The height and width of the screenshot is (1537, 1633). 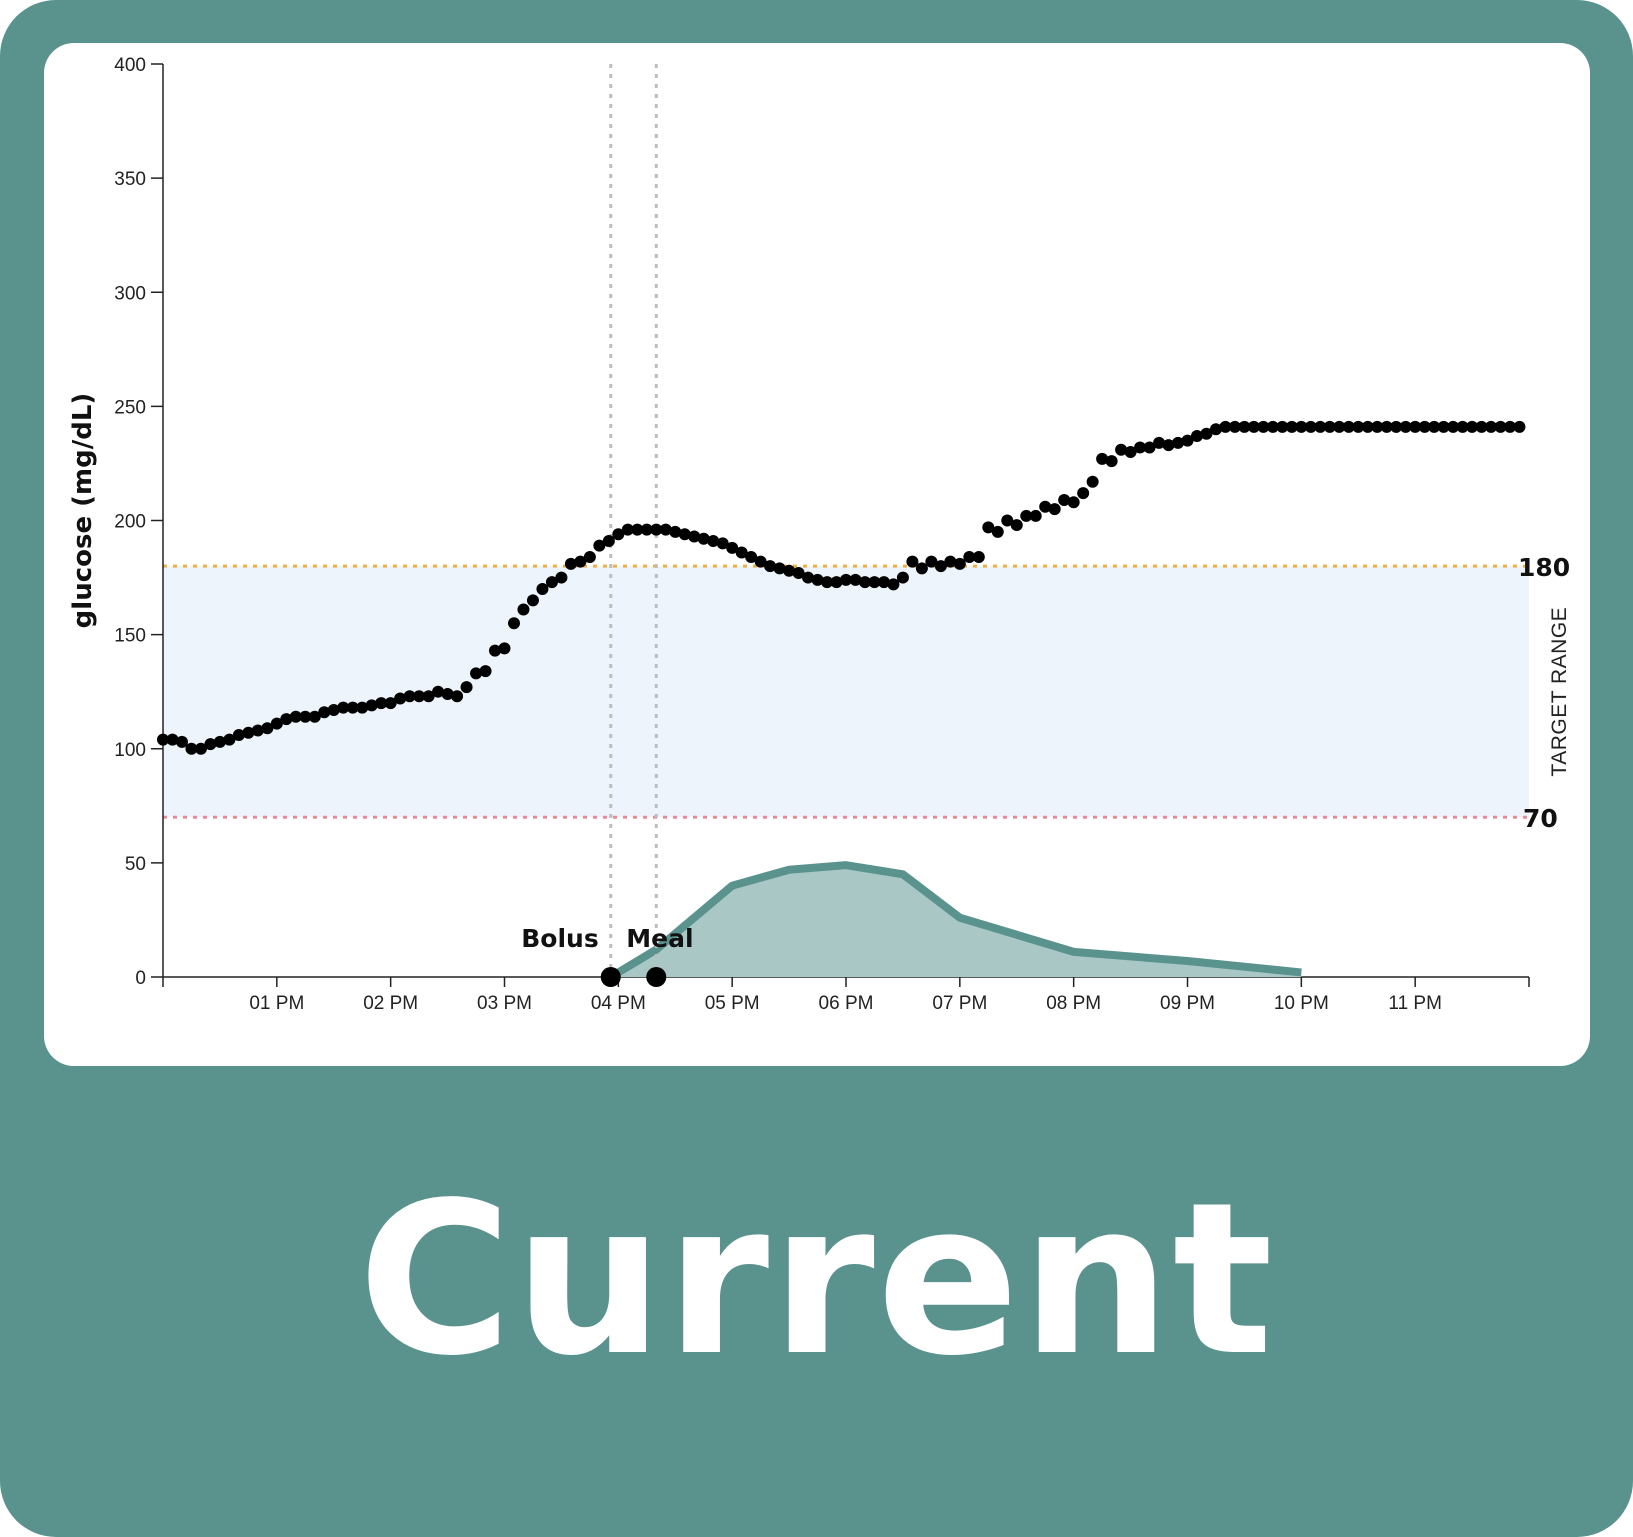 What do you see at coordinates (1187, 1003) in the screenshot?
I see `x-tick-label: 09 PM` at bounding box center [1187, 1003].